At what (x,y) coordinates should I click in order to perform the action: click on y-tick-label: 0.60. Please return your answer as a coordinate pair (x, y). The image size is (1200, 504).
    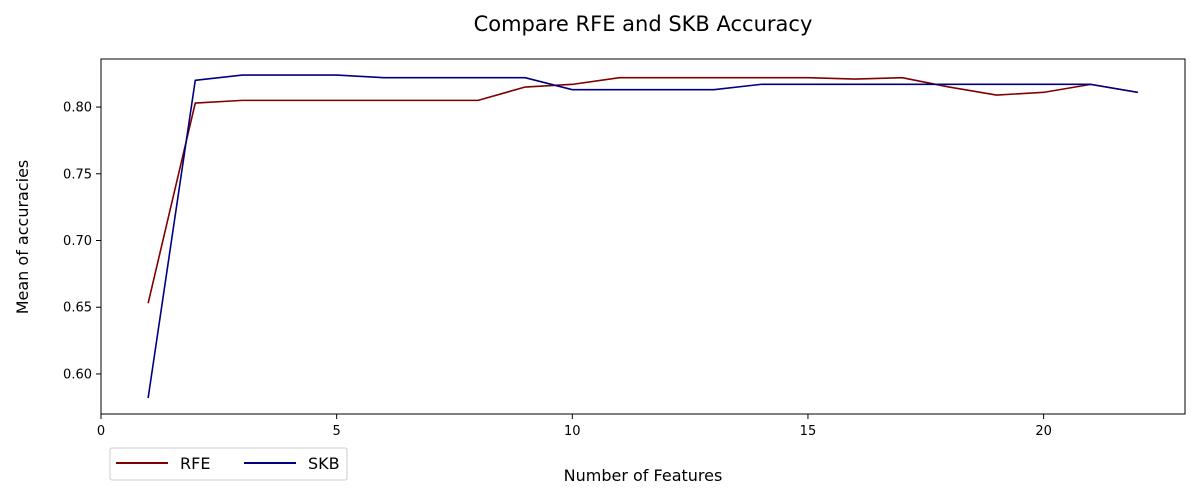
    Looking at the image, I should click on (77, 374).